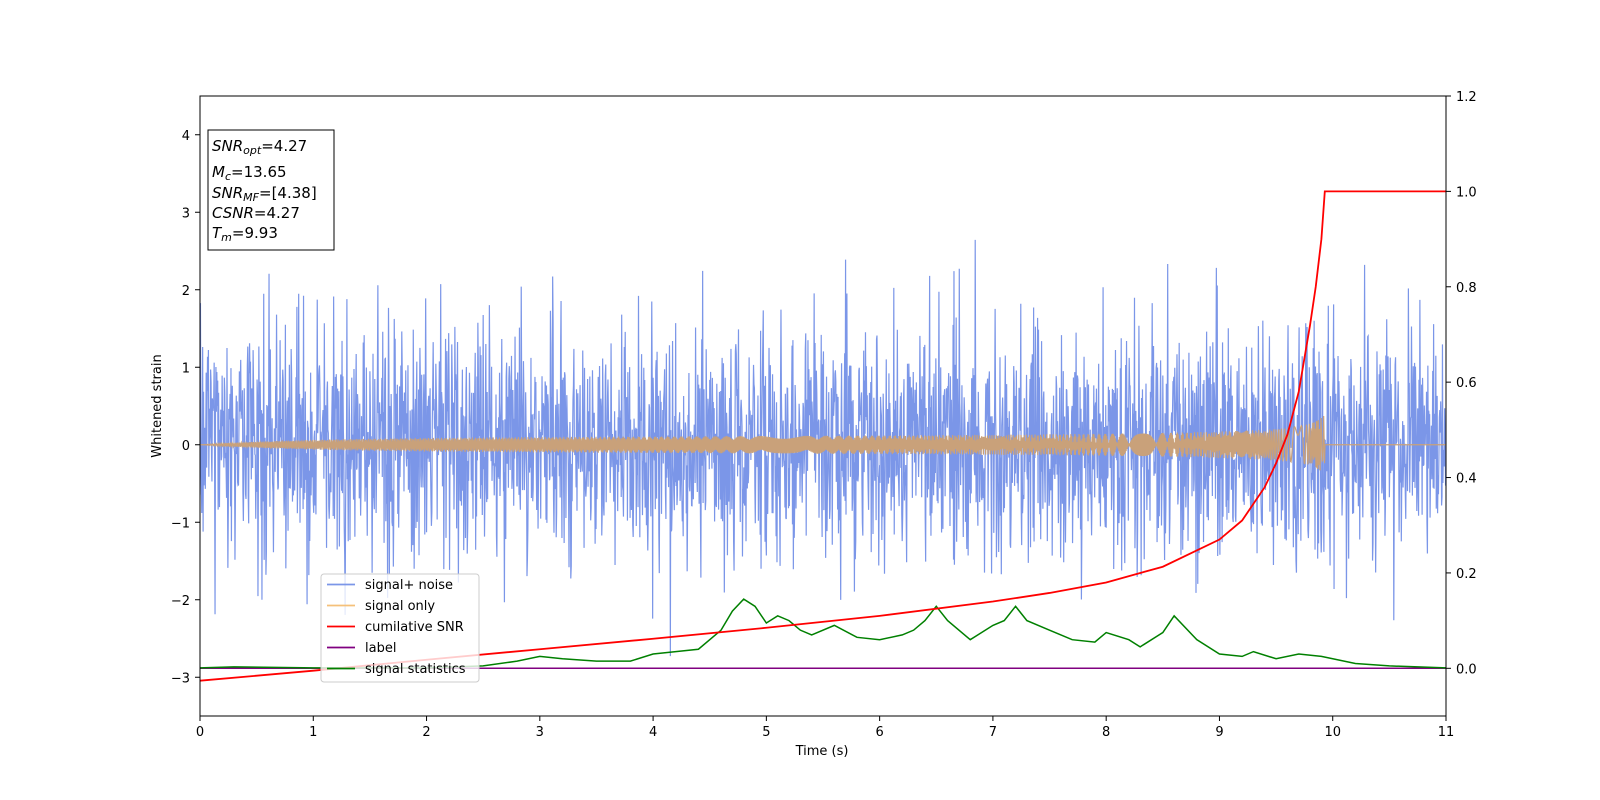 The width and height of the screenshot is (1600, 800). Describe the element at coordinates (157, 405) in the screenshot. I see `y-axis-label: Whitened strain` at that location.